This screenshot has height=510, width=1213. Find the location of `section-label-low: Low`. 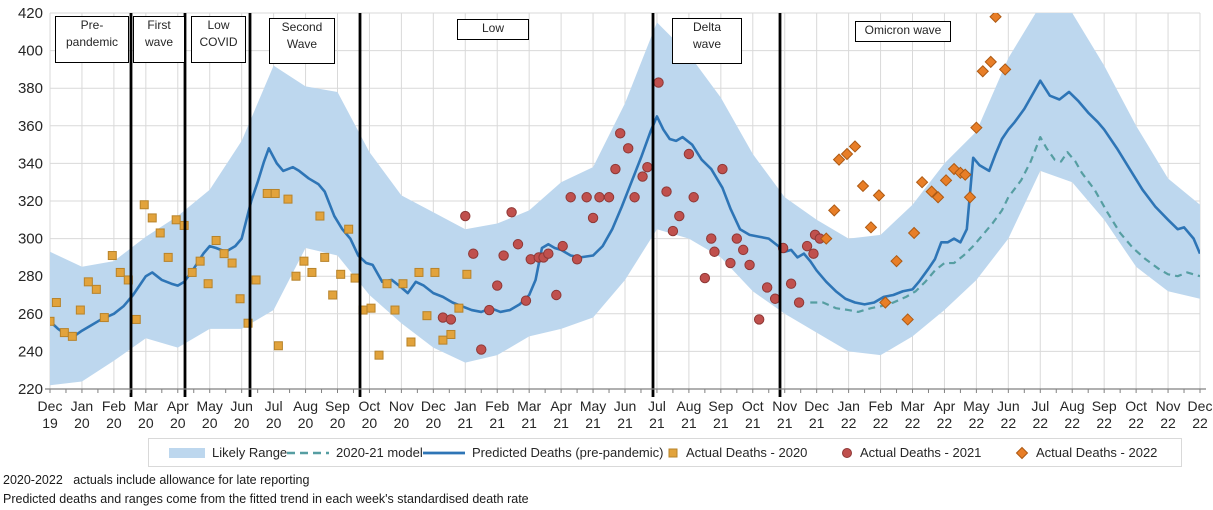

section-label-low: Low is located at coordinates (493, 29).